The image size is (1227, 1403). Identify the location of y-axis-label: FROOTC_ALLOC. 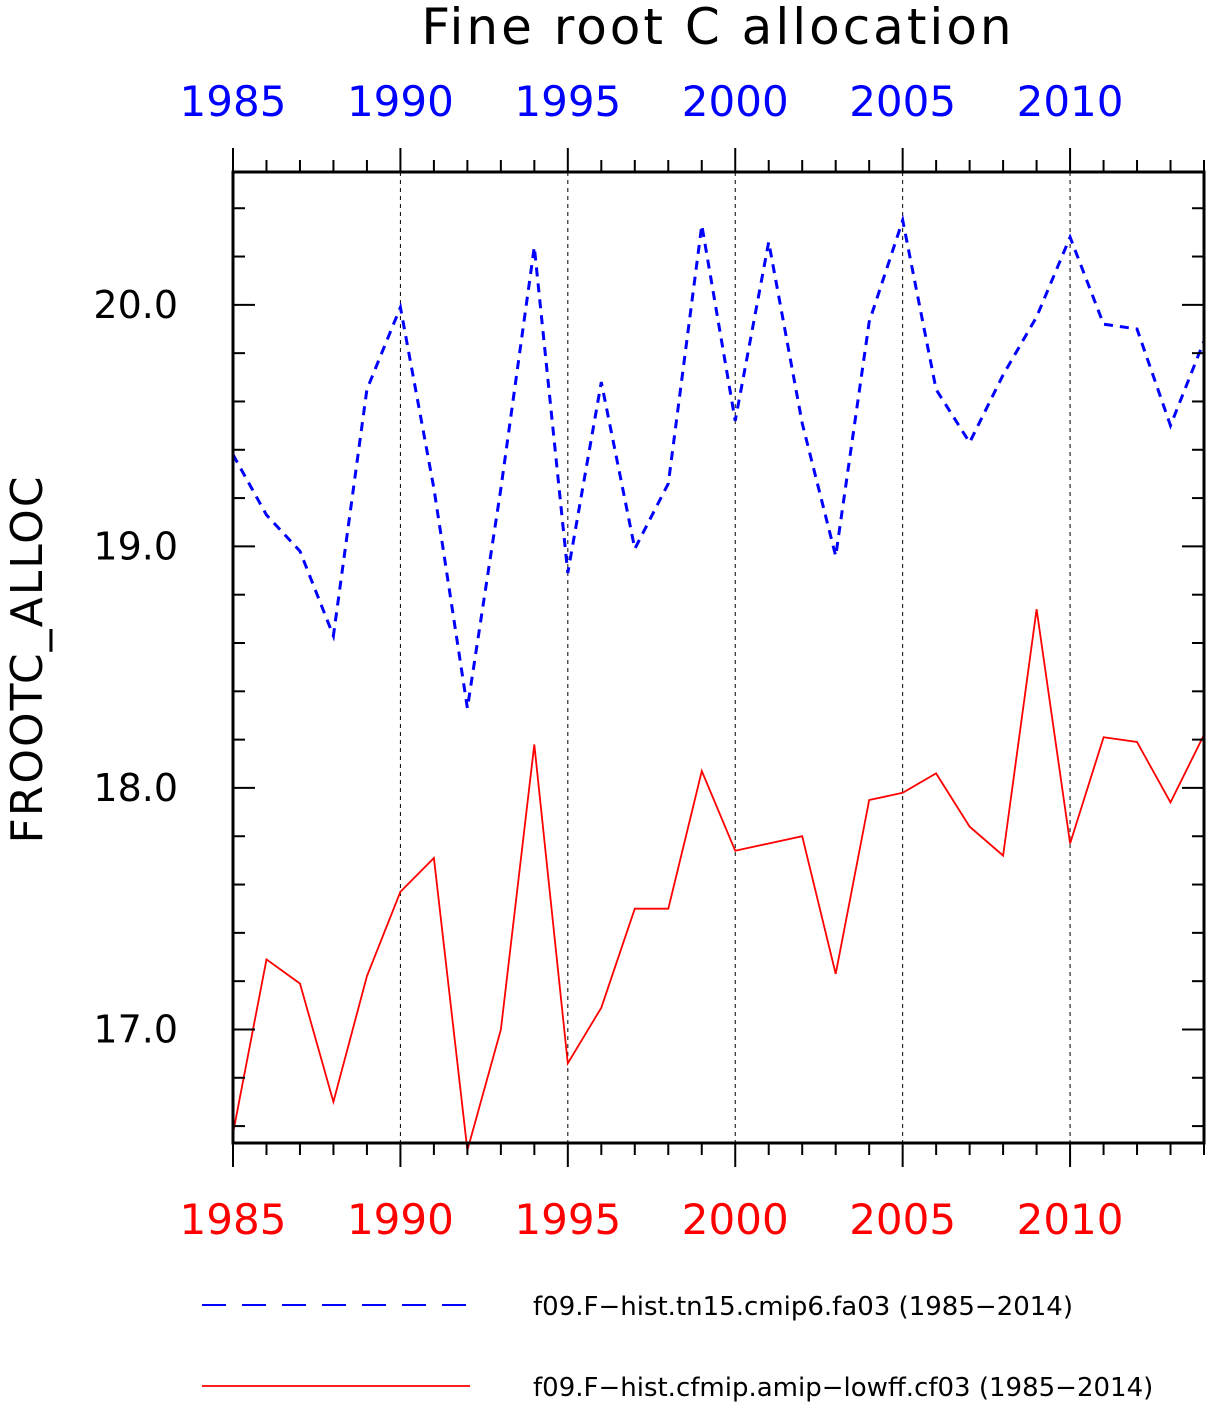
(27, 658).